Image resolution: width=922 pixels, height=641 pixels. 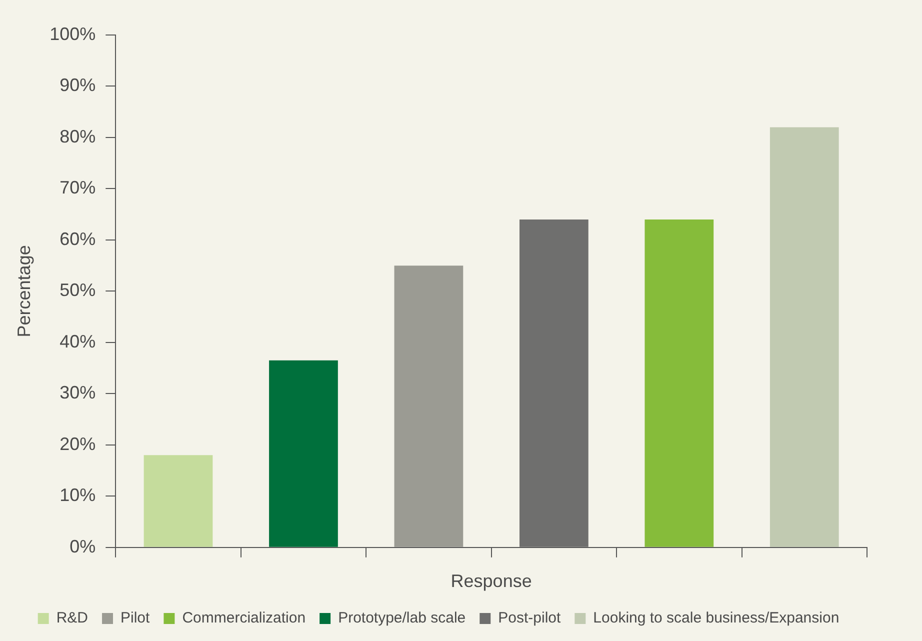 What do you see at coordinates (78, 238) in the screenshot?
I see `y-tick-label: 60%` at bounding box center [78, 238].